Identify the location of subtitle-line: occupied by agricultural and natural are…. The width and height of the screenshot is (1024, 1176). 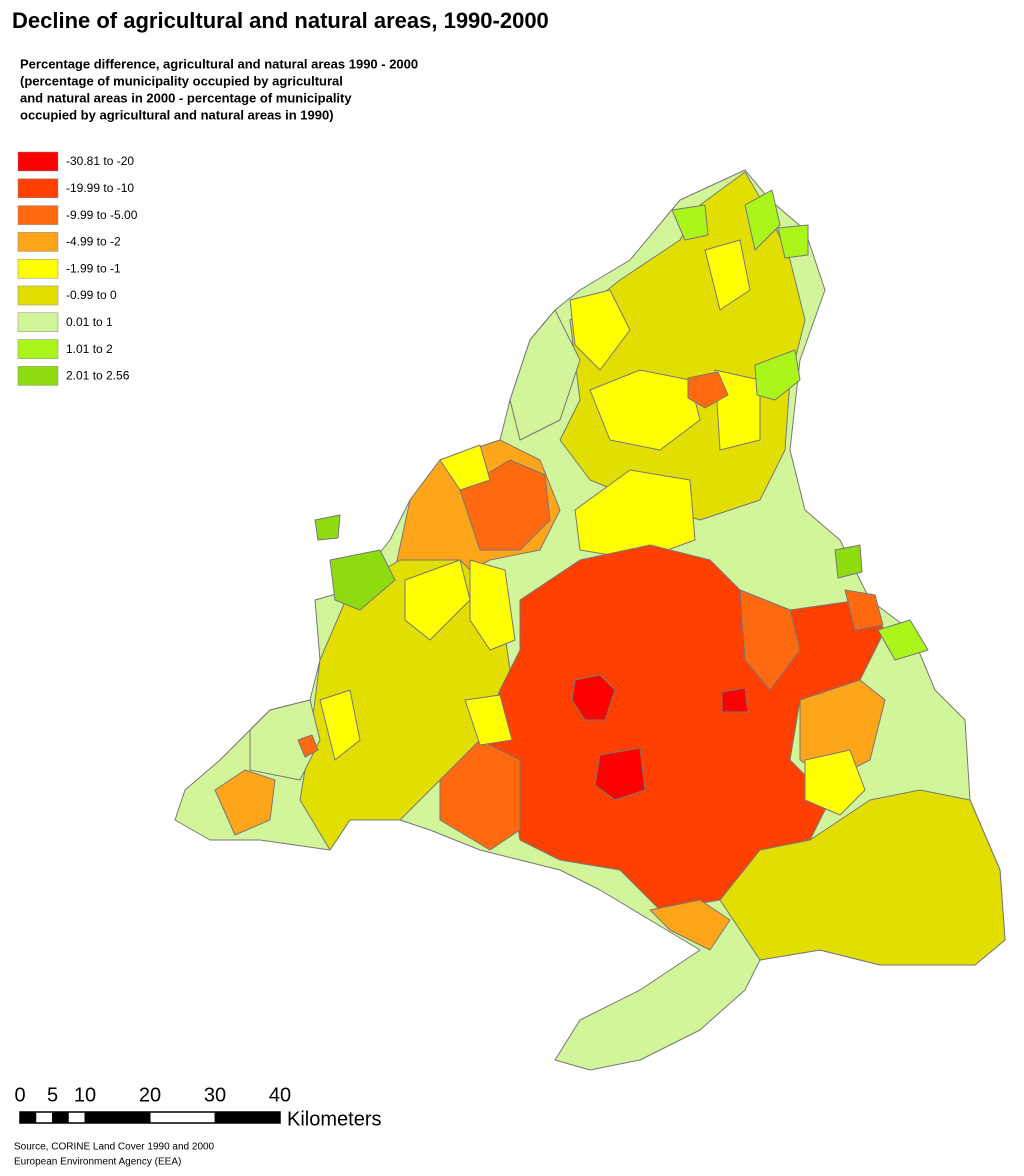
(177, 114).